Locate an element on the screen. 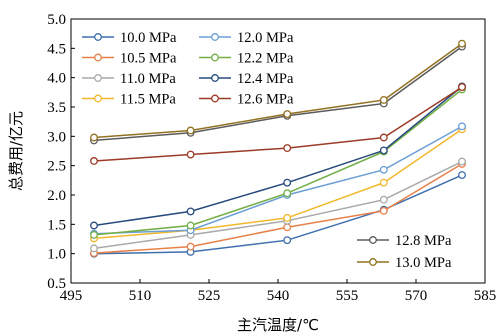  legend-label-6: 12.2 MPa is located at coordinates (265, 59).